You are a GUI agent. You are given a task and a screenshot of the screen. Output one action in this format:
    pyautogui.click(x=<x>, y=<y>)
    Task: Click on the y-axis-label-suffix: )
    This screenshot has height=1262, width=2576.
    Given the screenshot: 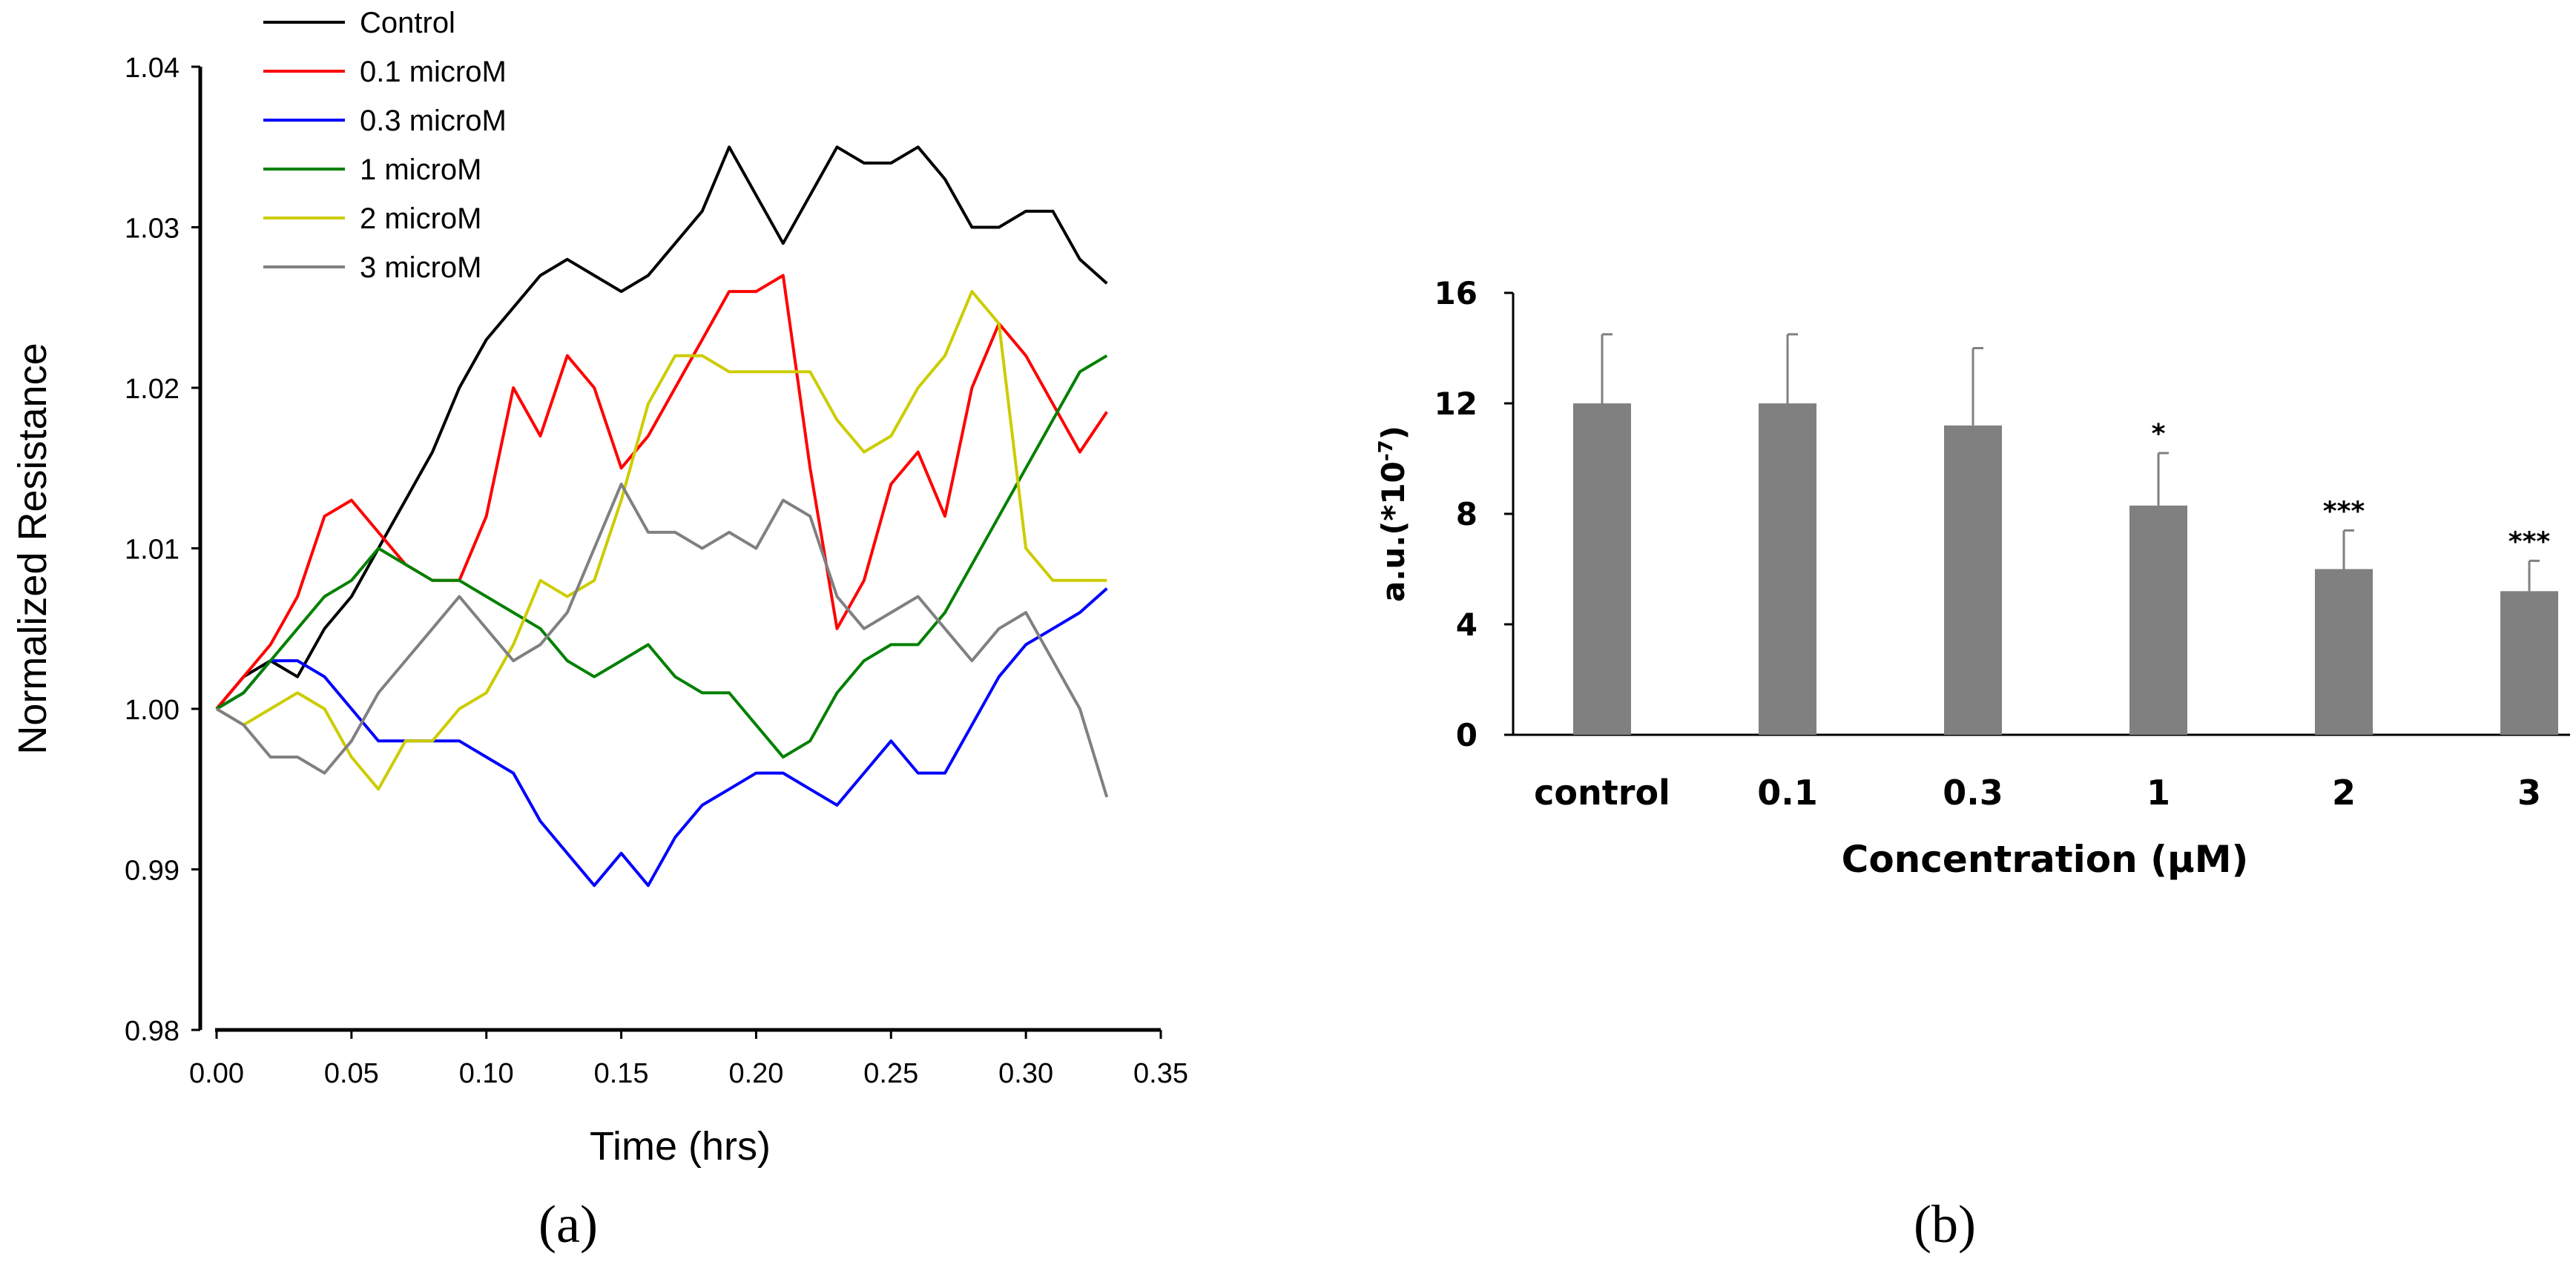 What is the action you would take?
    pyautogui.click(x=1393, y=433)
    